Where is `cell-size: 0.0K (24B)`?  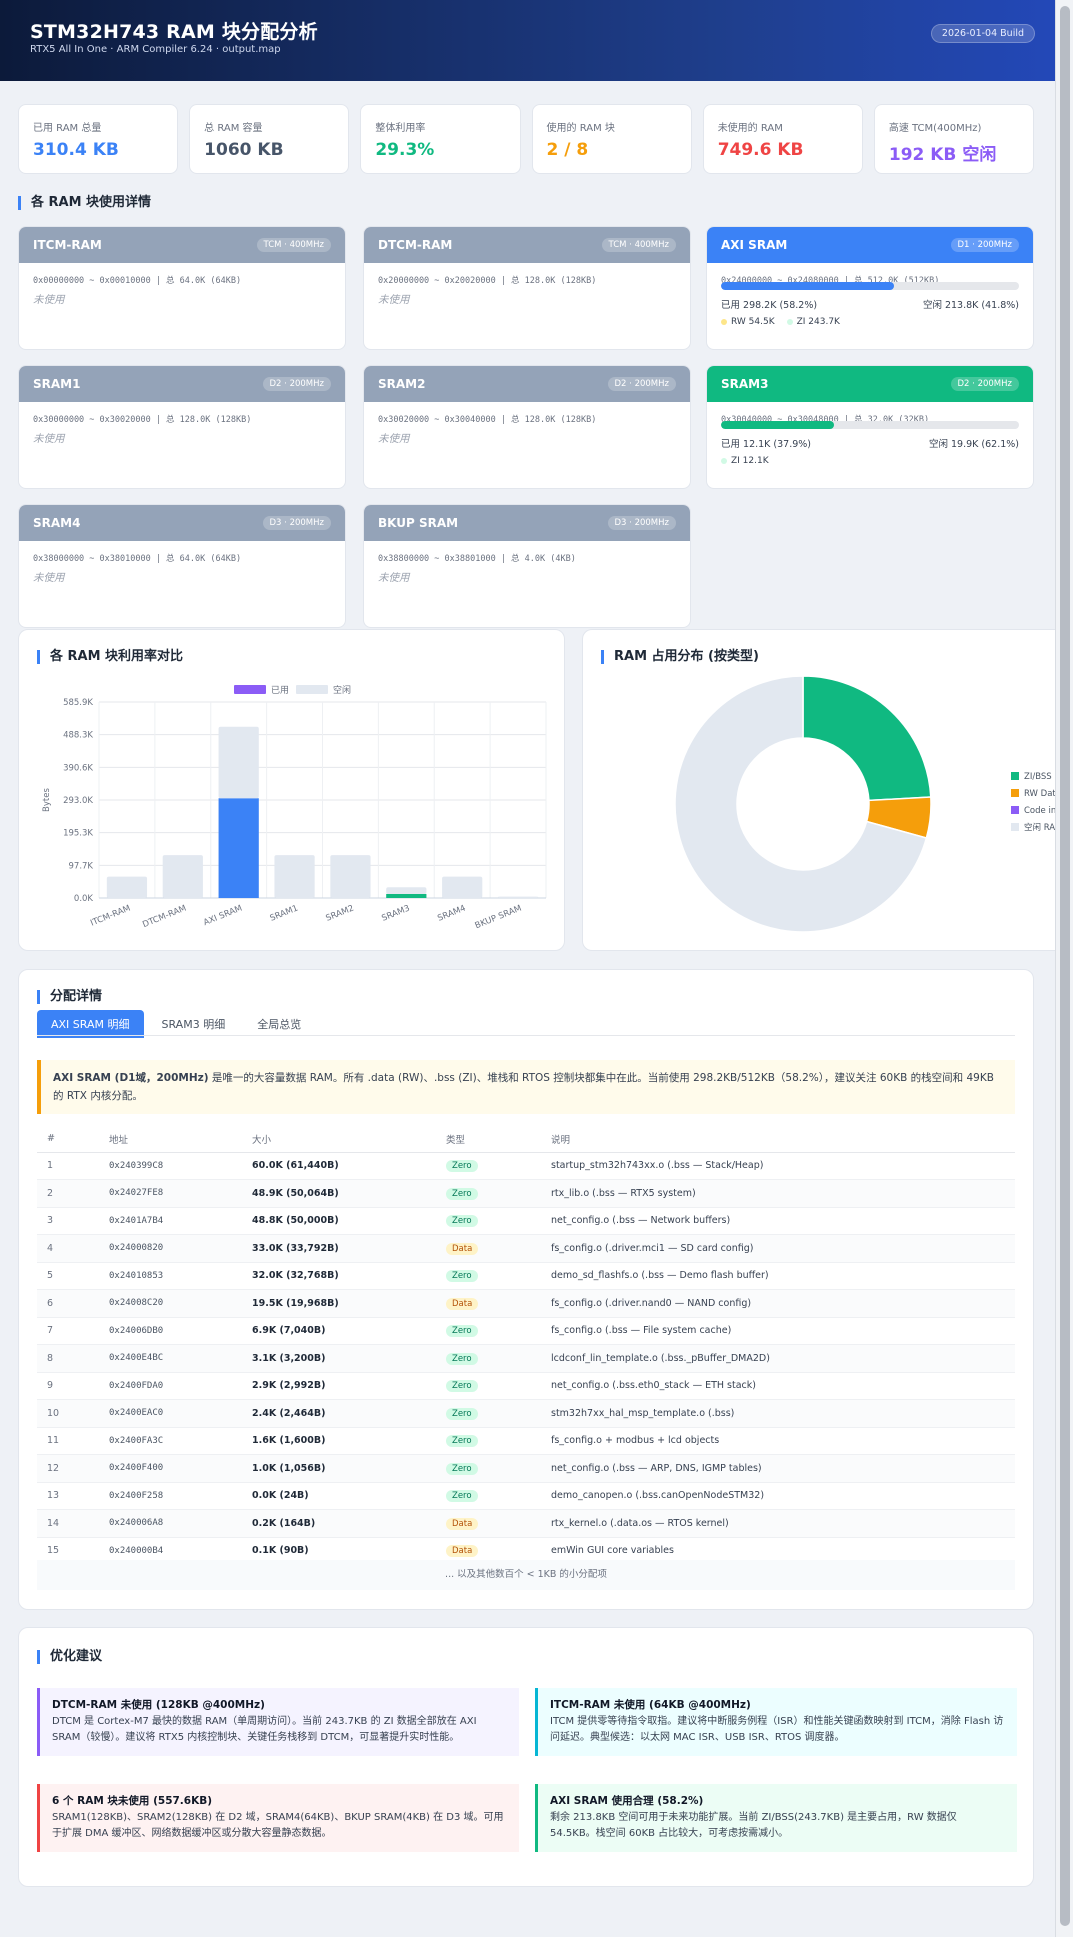
cell-size: 0.0K (24B) is located at coordinates (339, 1496).